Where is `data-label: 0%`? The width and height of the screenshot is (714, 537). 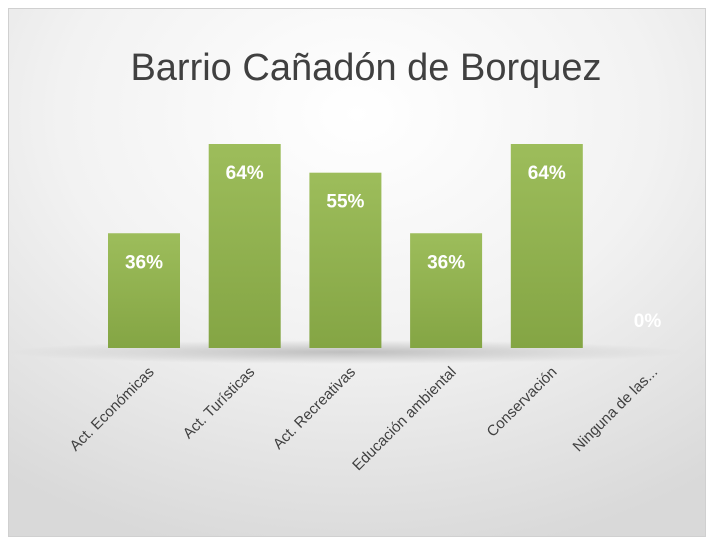
data-label: 0% is located at coordinates (648, 321).